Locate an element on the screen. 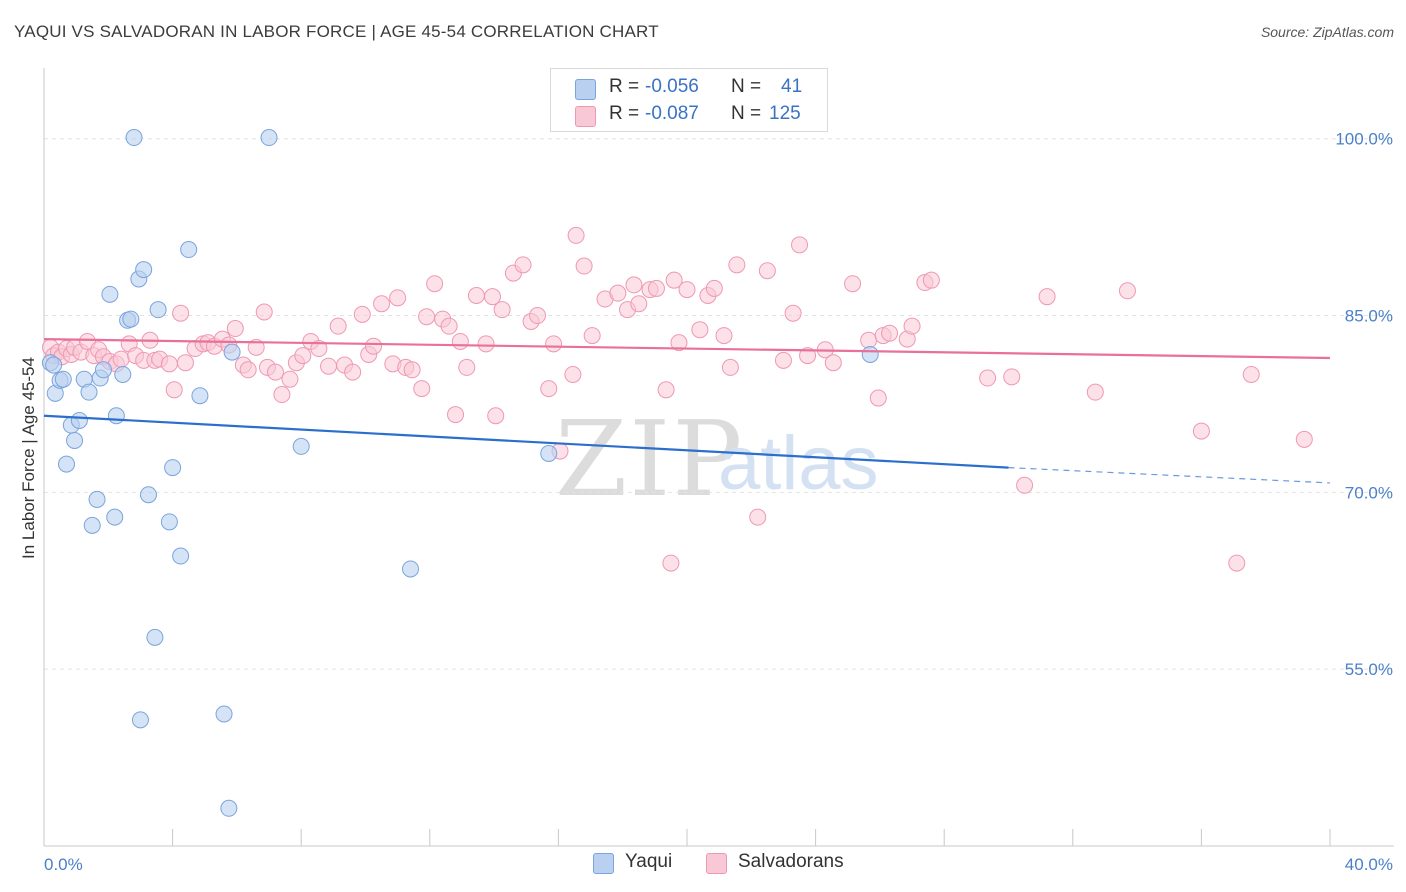 This screenshot has height=892, width=1406. legend-r-value: -0.056 is located at coordinates (672, 86).